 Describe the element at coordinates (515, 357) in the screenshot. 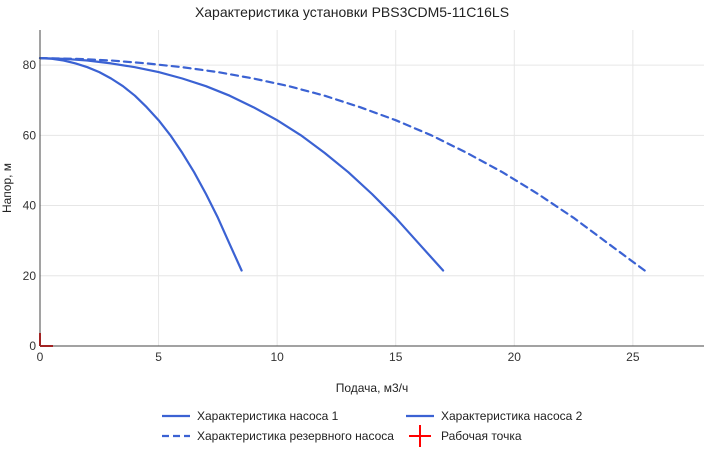

I see `x-tick-label: 20` at that location.